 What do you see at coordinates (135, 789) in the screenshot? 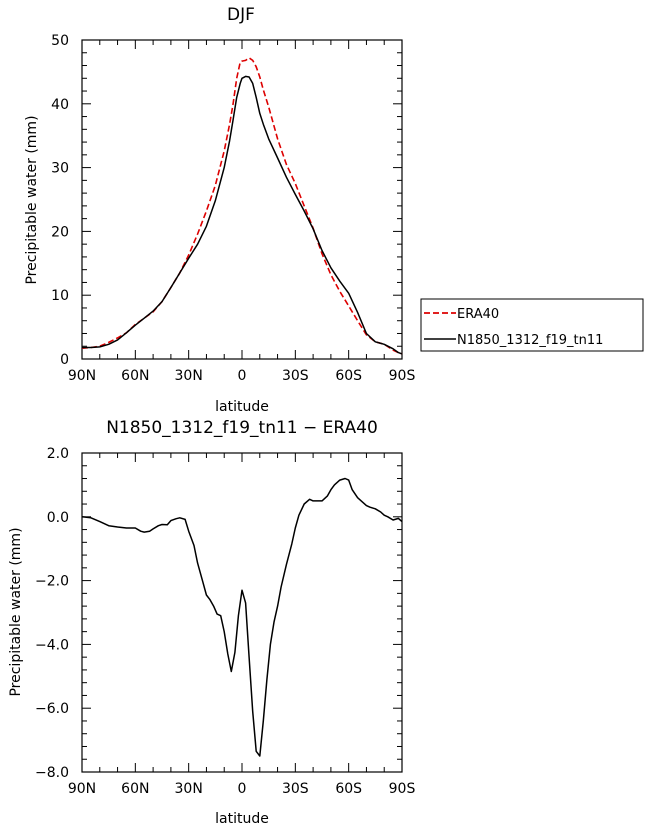
I see `bottom-x-tick-label: 60N` at bounding box center [135, 789].